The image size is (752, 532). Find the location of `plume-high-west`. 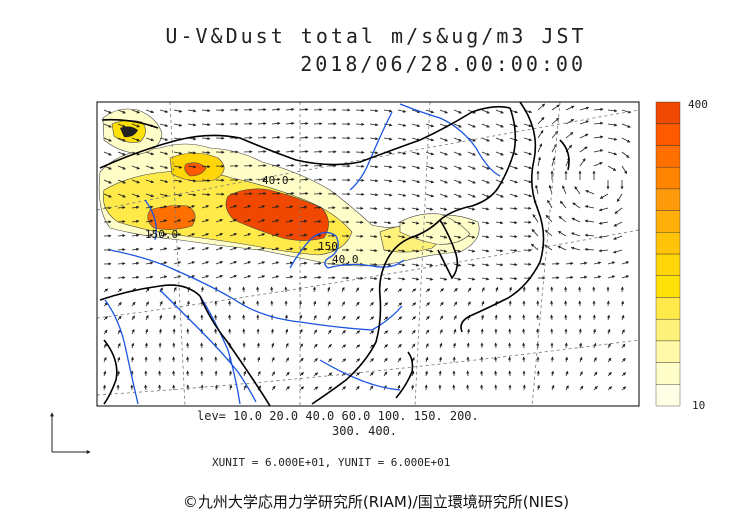

plume-high-west is located at coordinates (171, 217).